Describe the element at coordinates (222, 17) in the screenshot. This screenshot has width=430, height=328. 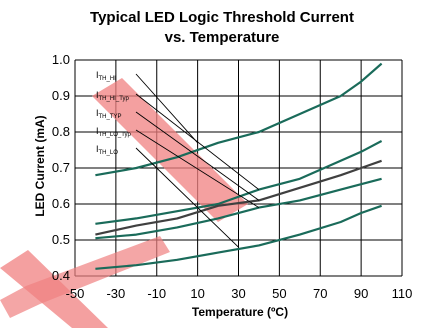
I see `chart-title-line1: Typical LED Logic Threshold Current` at that location.